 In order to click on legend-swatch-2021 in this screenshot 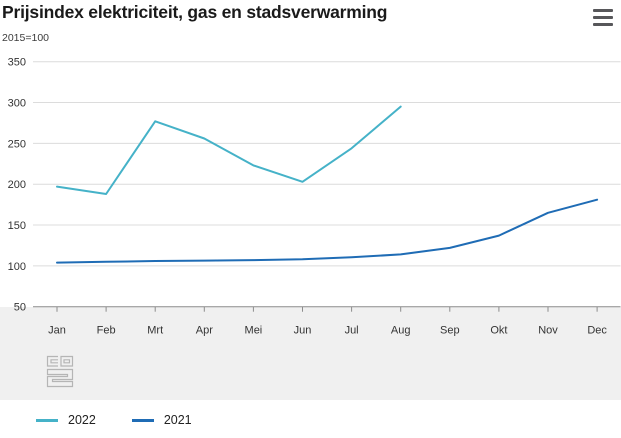, I will do `click(142, 420)`.